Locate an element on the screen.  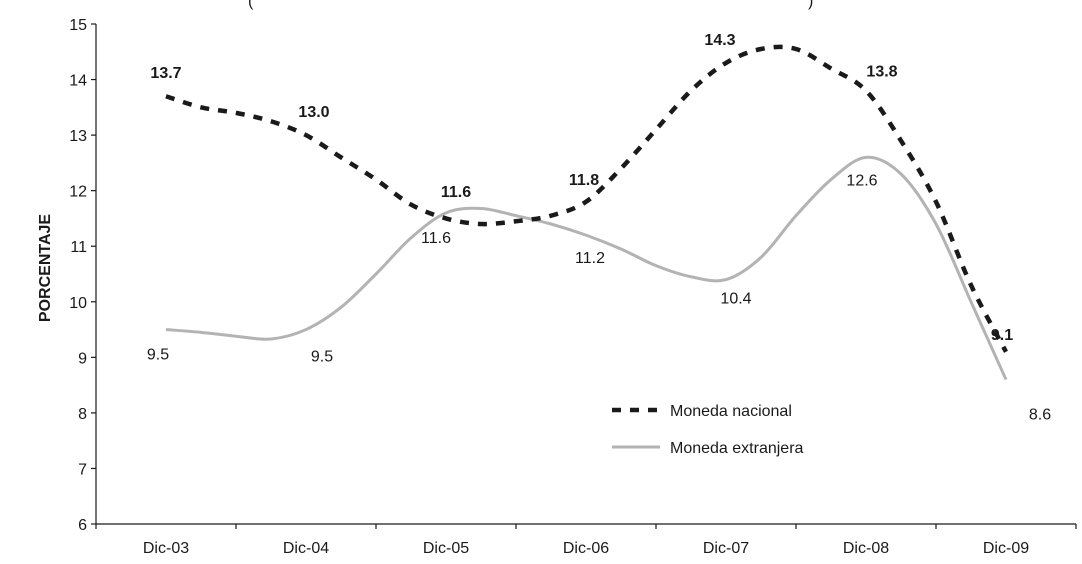
data-label-moneda-extranjera: 12.6 is located at coordinates (861, 180).